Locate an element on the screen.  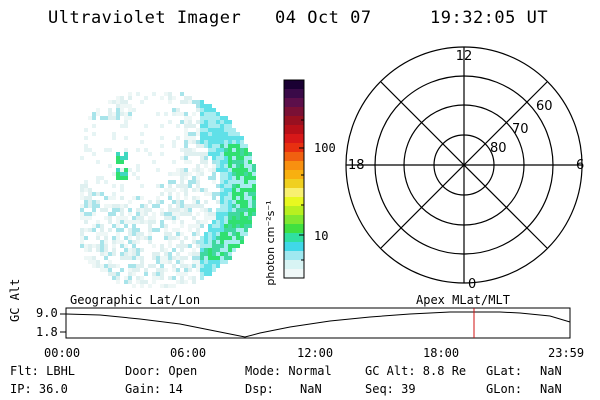
info-seq: Seq: 39 is located at coordinates (390, 389).